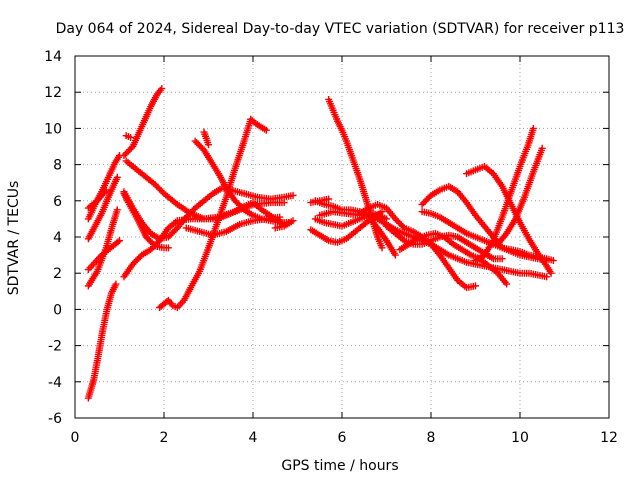  What do you see at coordinates (342, 438) in the screenshot?
I see `x-tick-label: 6` at bounding box center [342, 438].